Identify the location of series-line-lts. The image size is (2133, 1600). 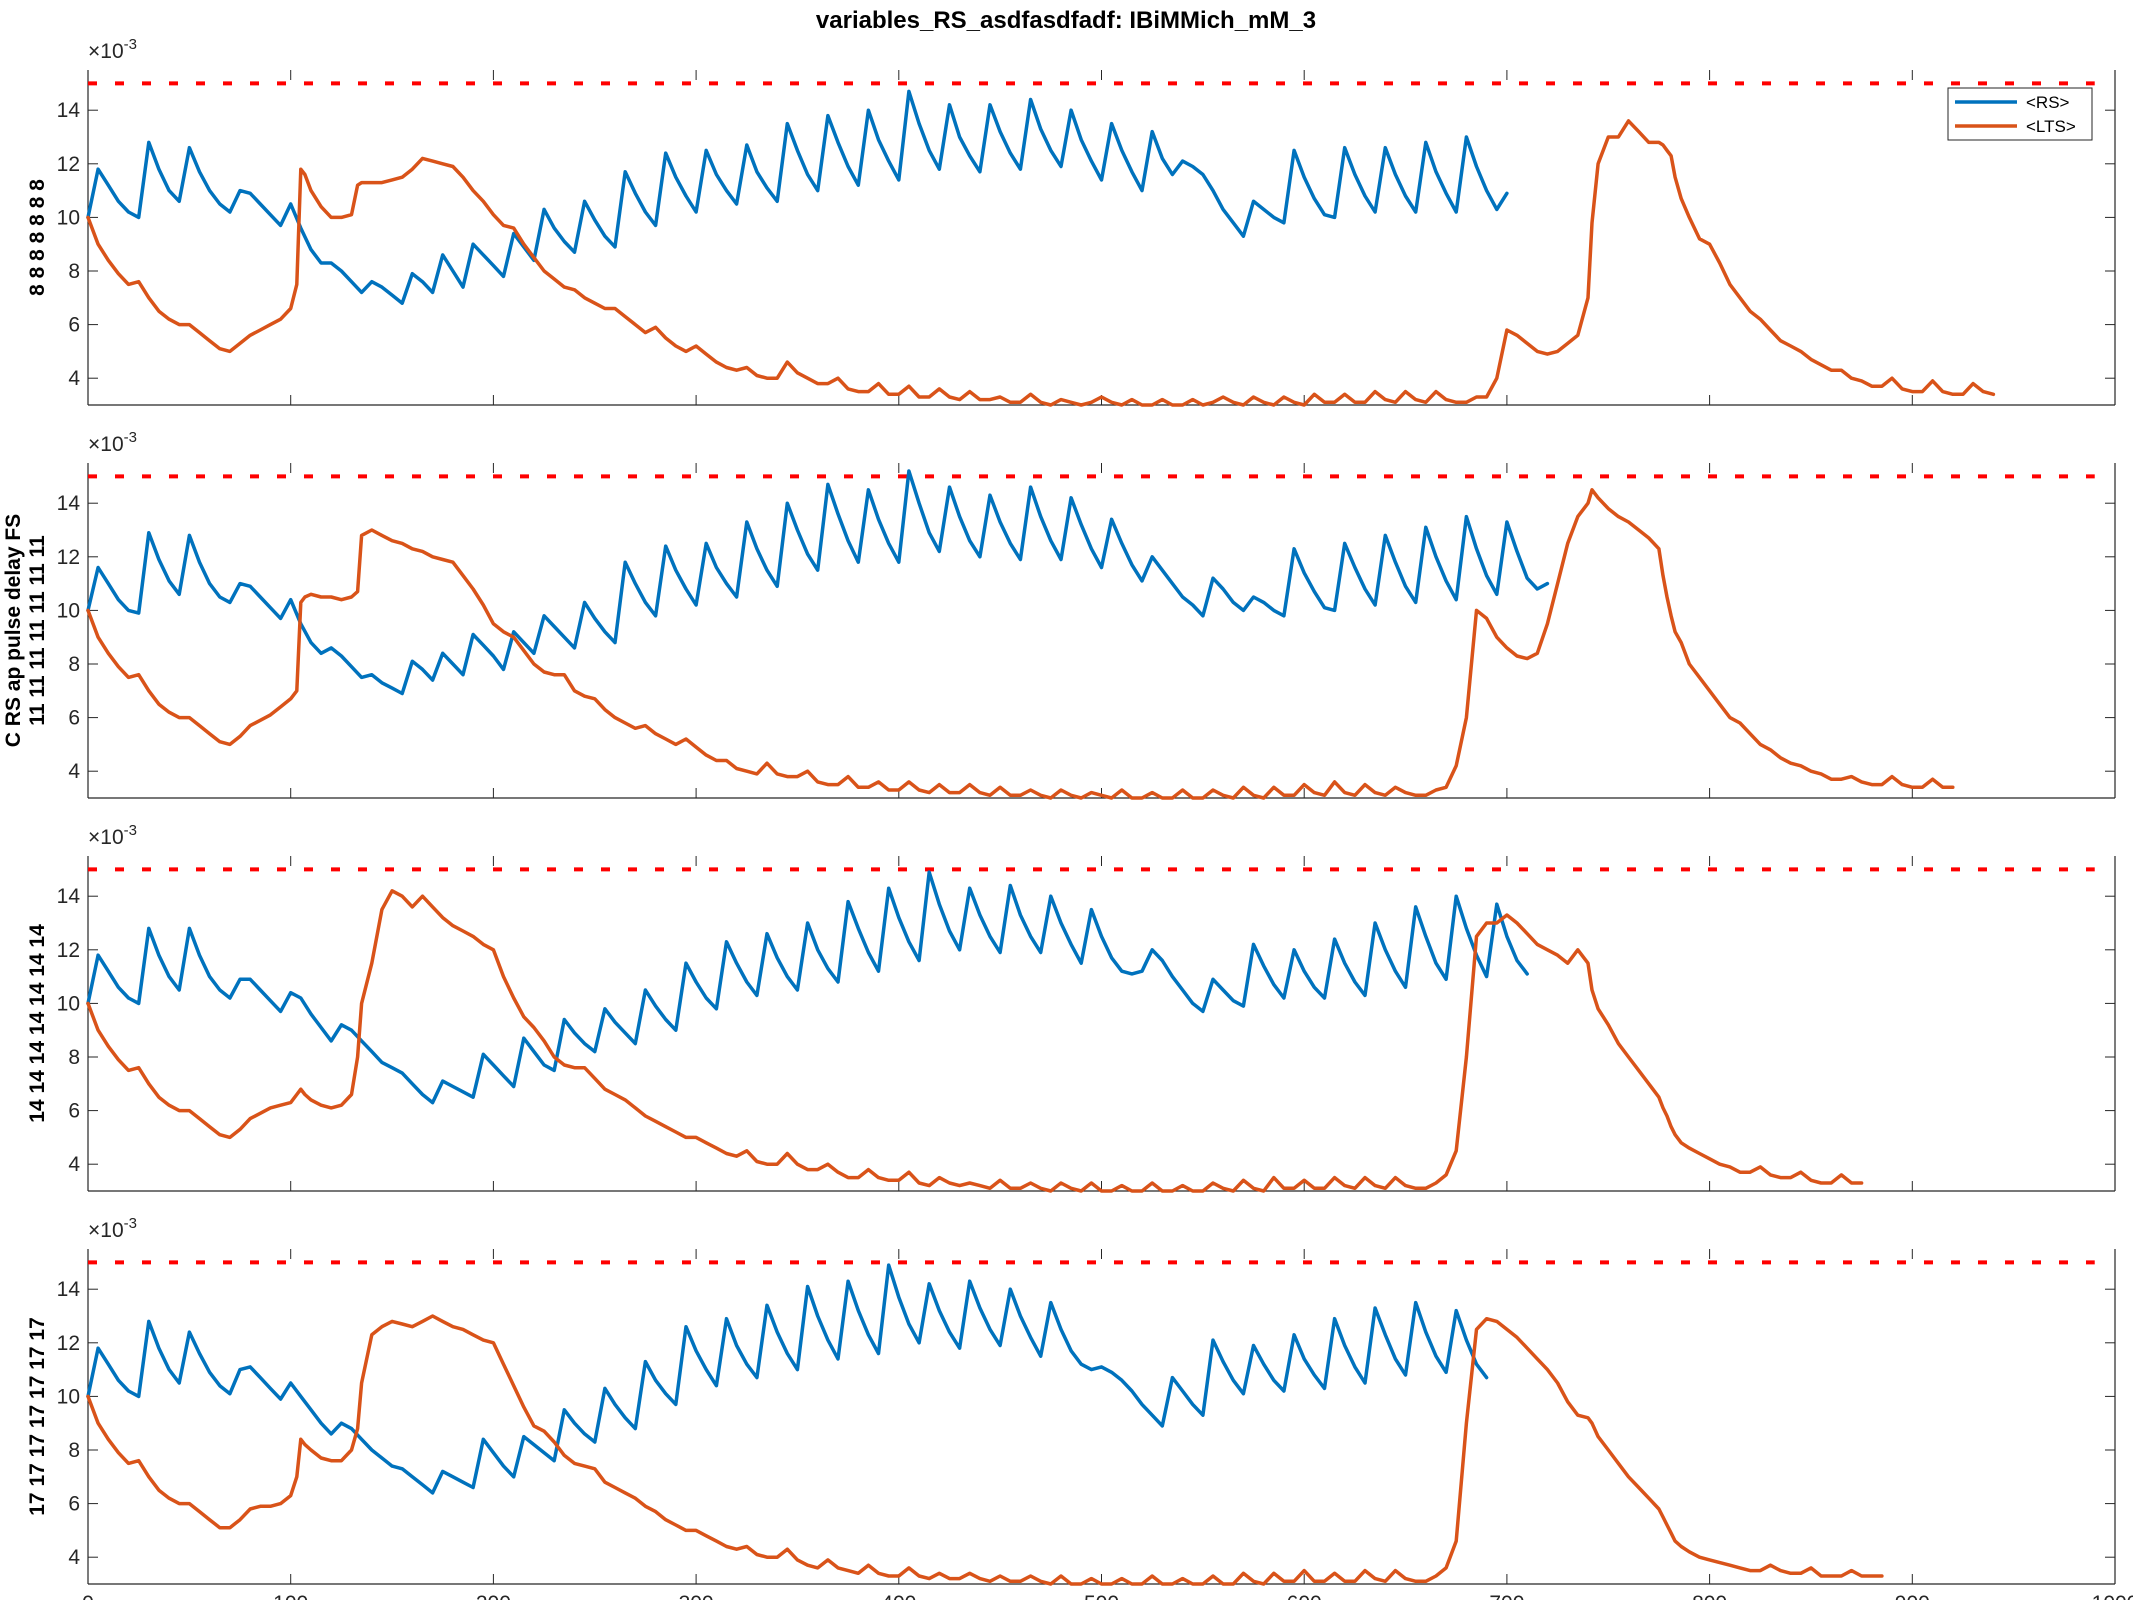
(985, 1450).